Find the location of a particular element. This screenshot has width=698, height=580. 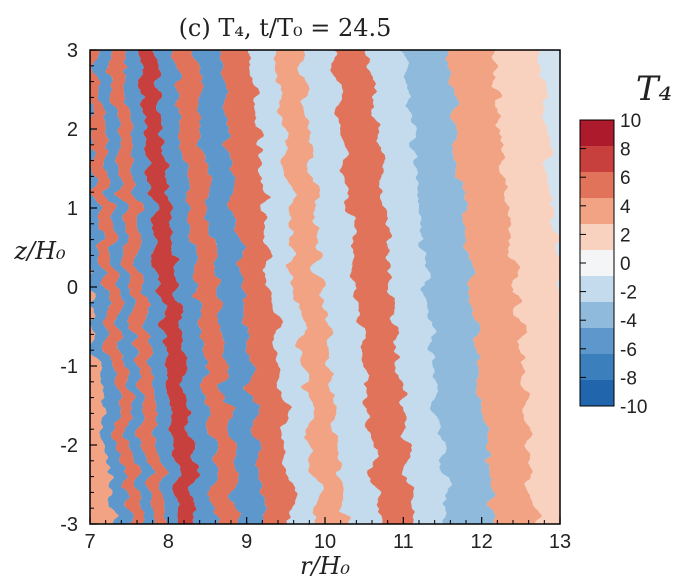

x-tick-label: 8 is located at coordinates (168, 542).